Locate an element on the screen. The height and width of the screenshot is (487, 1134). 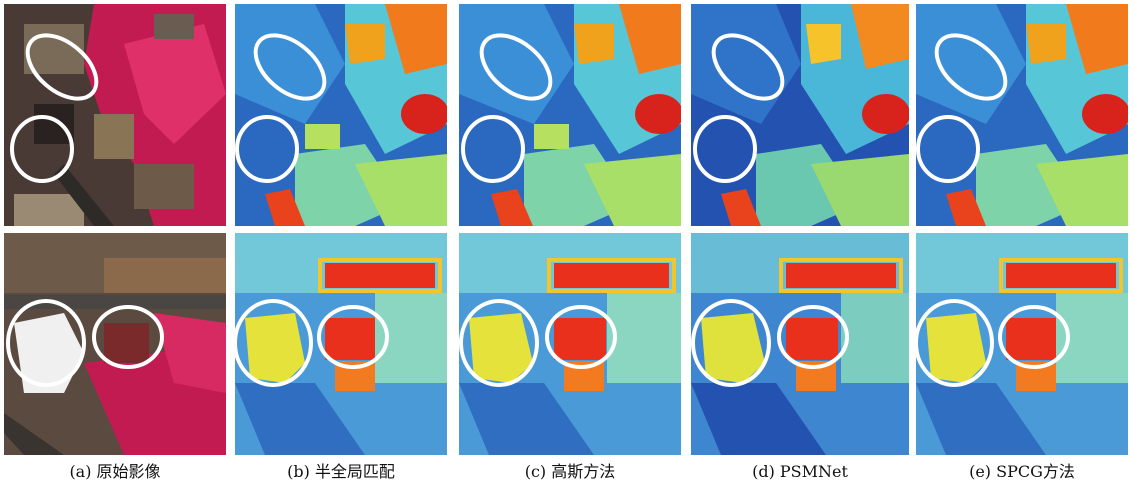
original-image-row1 is located at coordinates (115, 115).